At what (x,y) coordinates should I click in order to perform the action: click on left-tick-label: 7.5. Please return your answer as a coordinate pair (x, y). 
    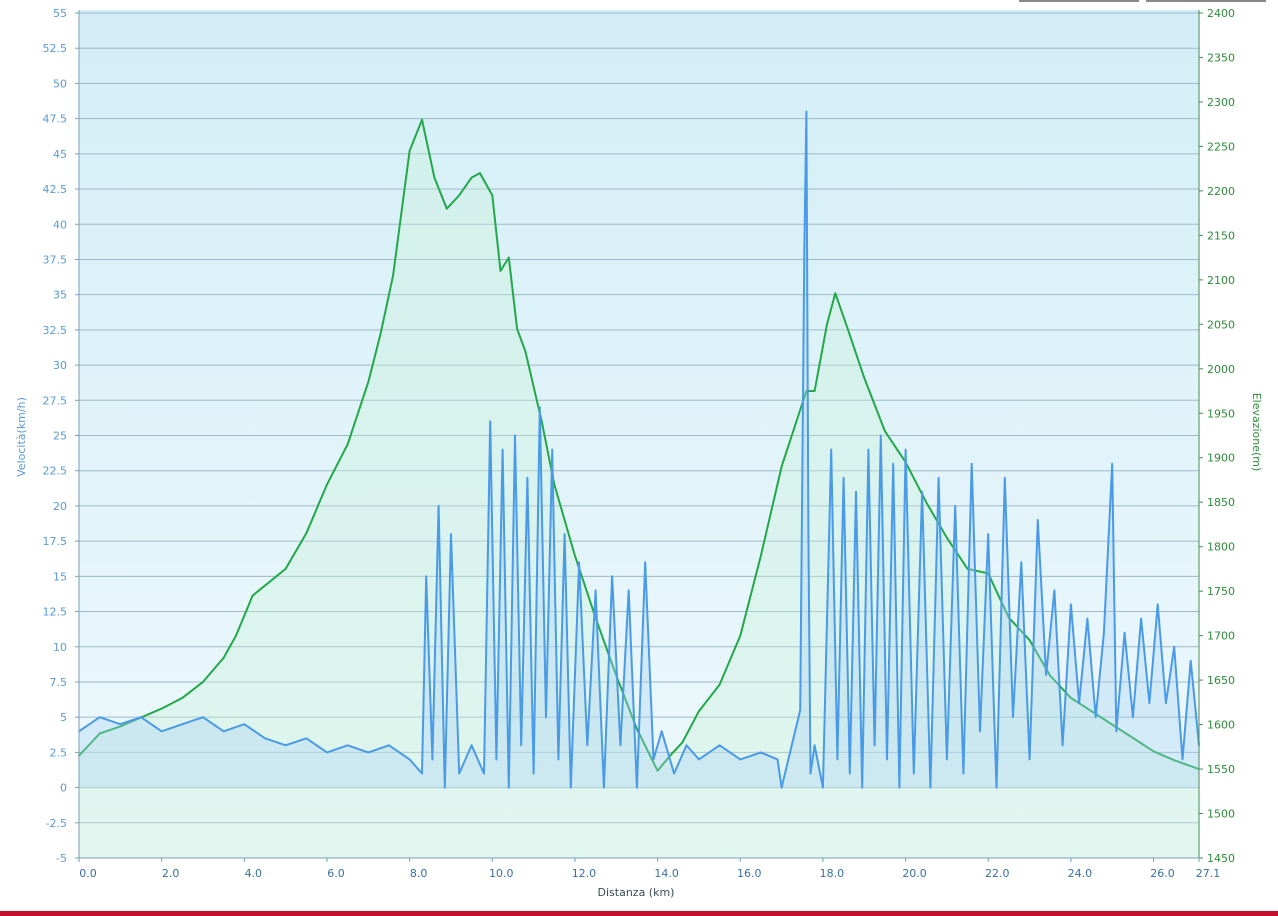
    Looking at the image, I should click on (59, 682).